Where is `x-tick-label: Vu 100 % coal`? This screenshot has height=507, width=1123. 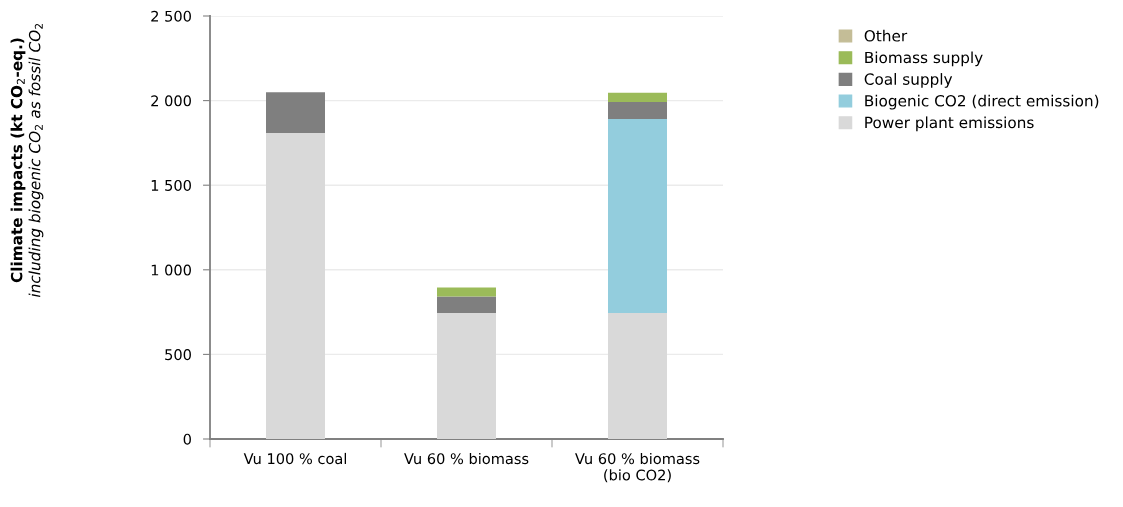
x-tick-label: Vu 100 % coal is located at coordinates (295, 458).